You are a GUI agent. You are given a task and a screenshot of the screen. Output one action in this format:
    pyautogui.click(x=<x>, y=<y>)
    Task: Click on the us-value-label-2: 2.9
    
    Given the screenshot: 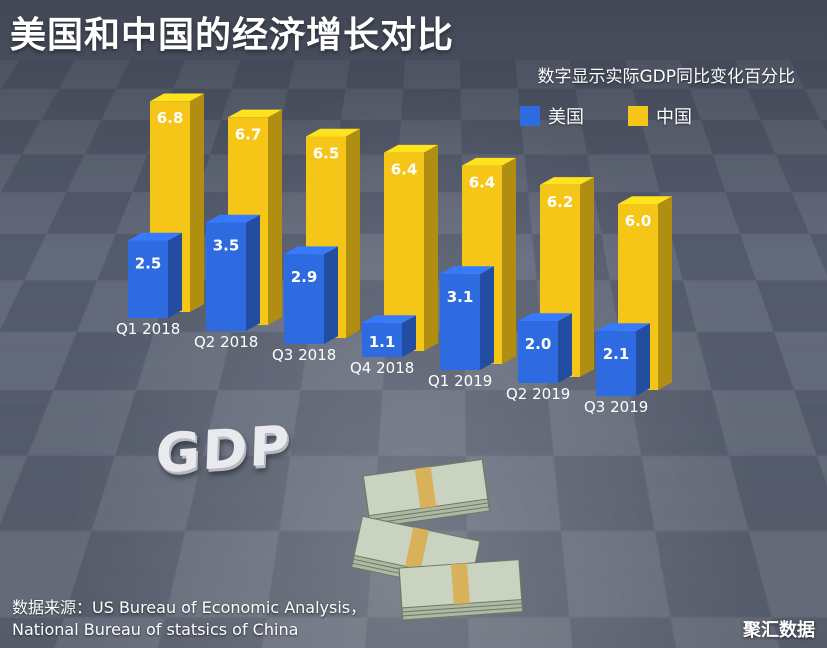 What is the action you would take?
    pyautogui.click(x=304, y=277)
    